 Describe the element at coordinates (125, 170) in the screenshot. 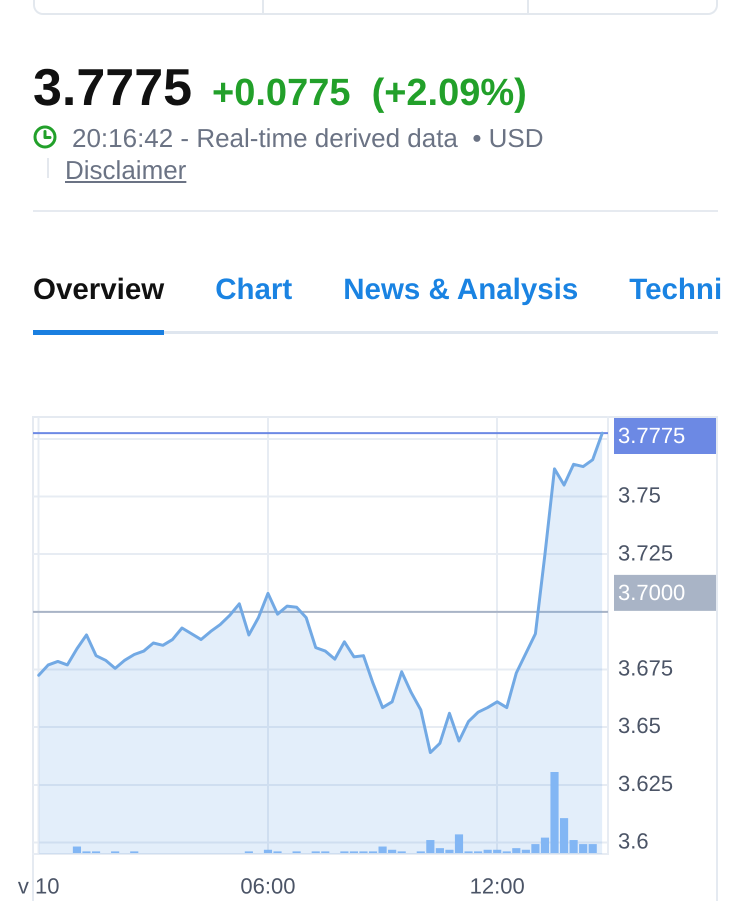

I see `text: Disclaimer` at that location.